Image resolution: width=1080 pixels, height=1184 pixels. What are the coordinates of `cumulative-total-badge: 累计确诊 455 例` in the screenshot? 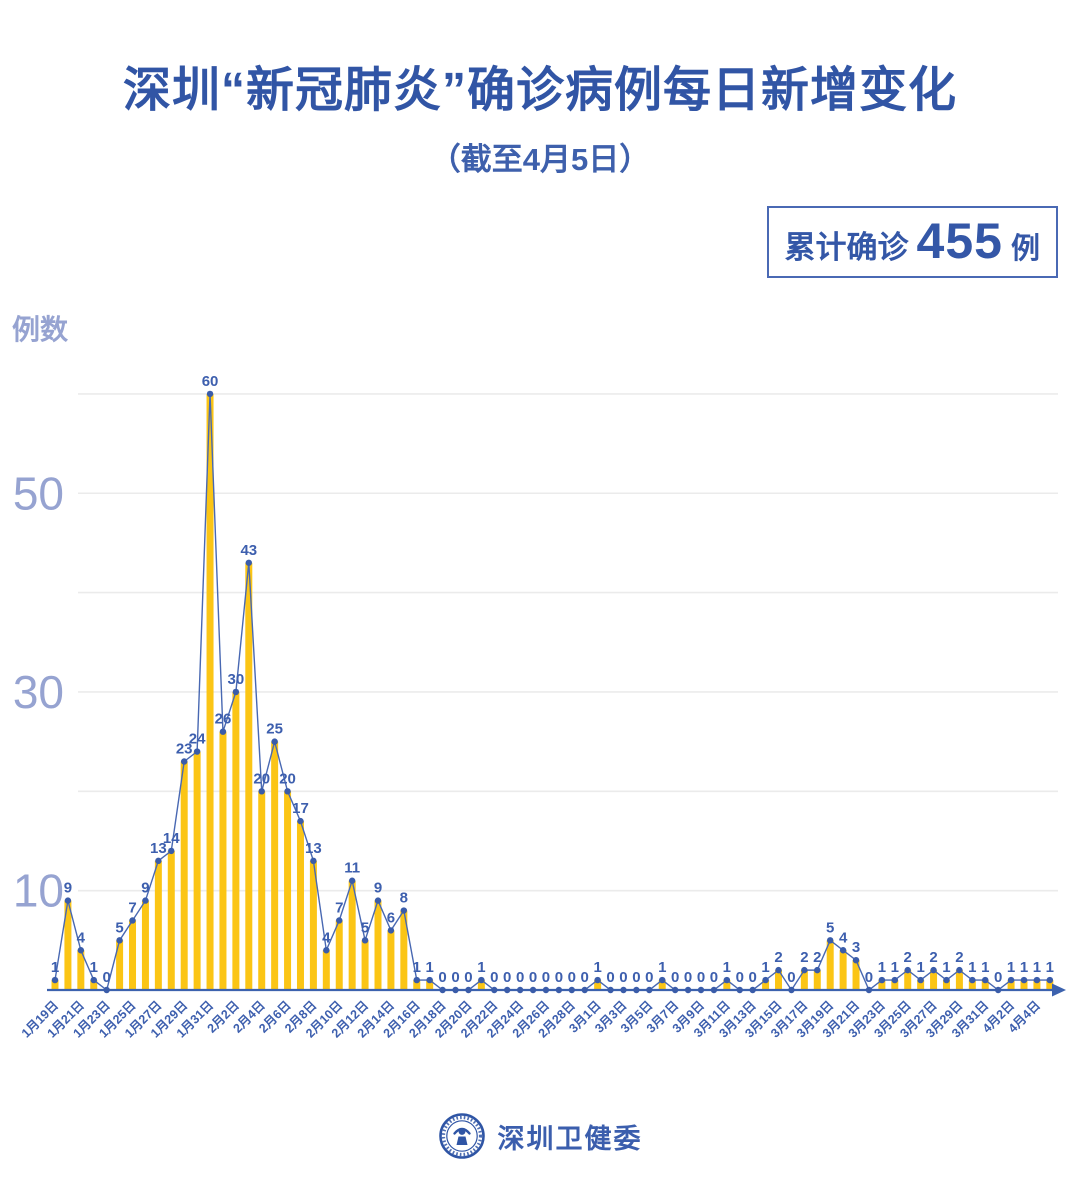 It's located at (912, 242).